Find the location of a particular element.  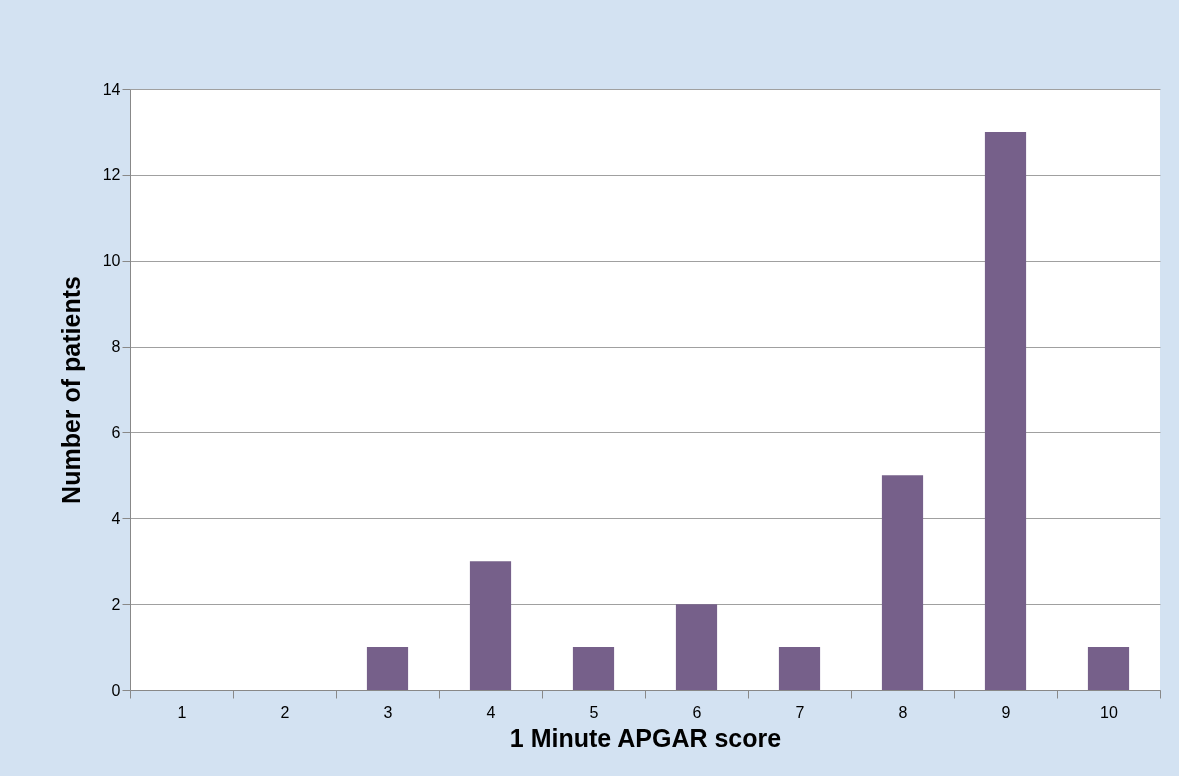

y-tick-label: 2 is located at coordinates (116, 604).